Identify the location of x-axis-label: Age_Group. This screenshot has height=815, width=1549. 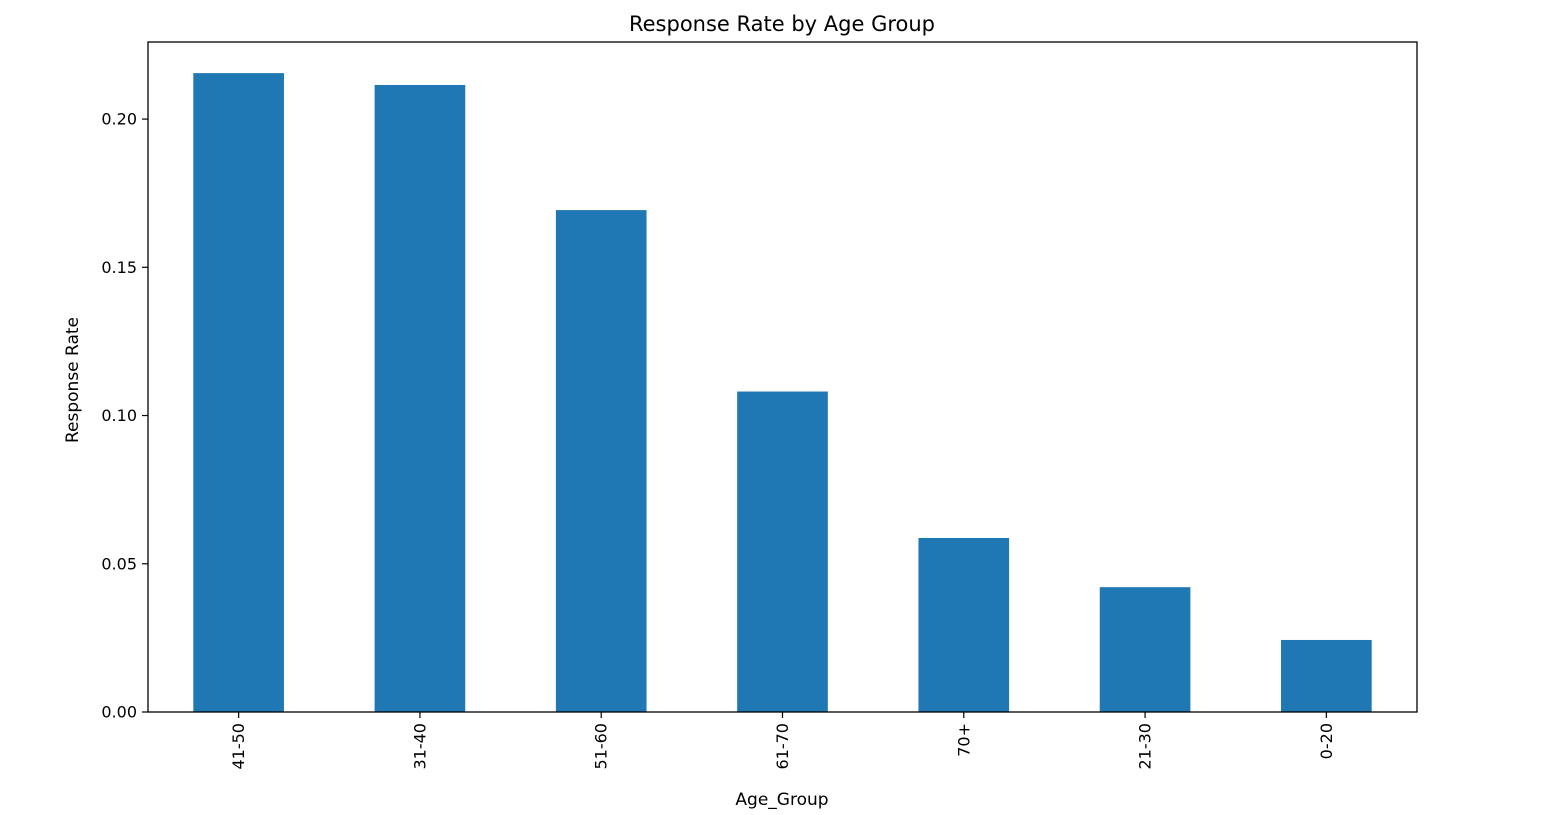
(781, 800).